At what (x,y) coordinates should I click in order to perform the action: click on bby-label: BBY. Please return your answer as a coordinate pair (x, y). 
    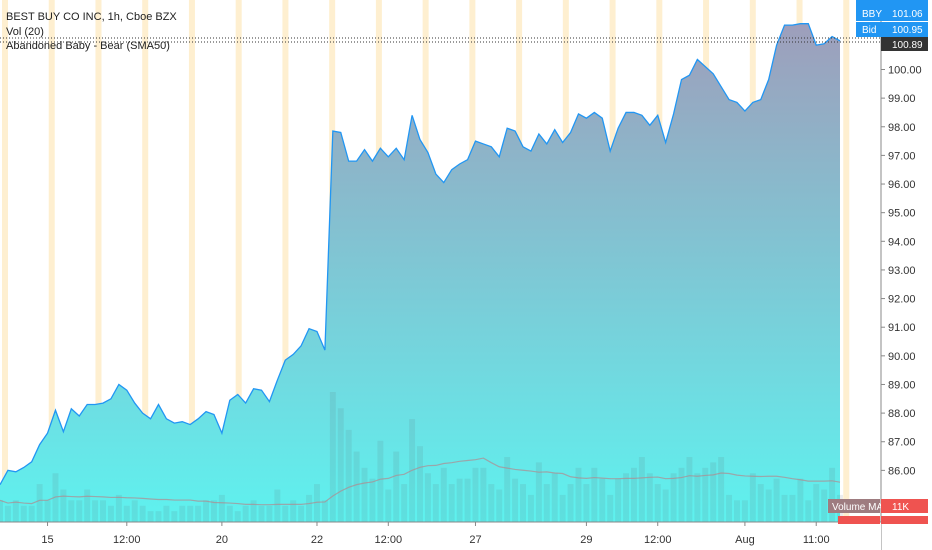
    Looking at the image, I should click on (872, 14).